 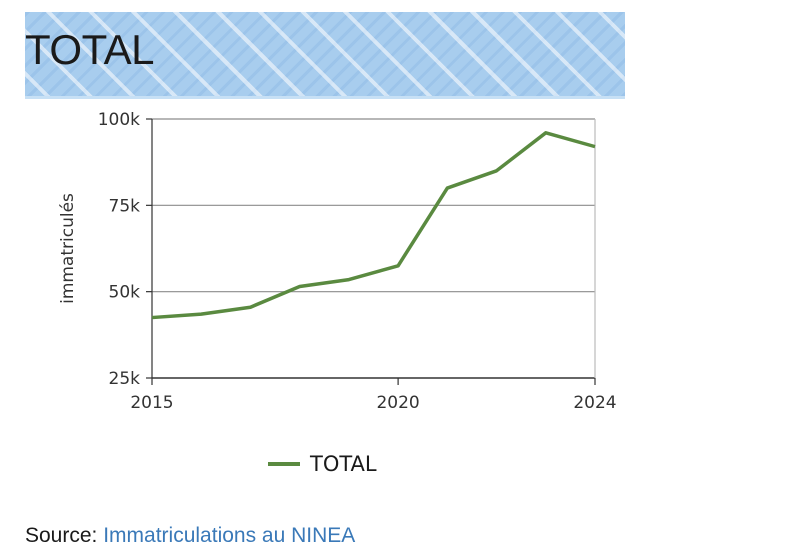 What do you see at coordinates (89, 49) in the screenshot?
I see `chart-title: TOTAL` at bounding box center [89, 49].